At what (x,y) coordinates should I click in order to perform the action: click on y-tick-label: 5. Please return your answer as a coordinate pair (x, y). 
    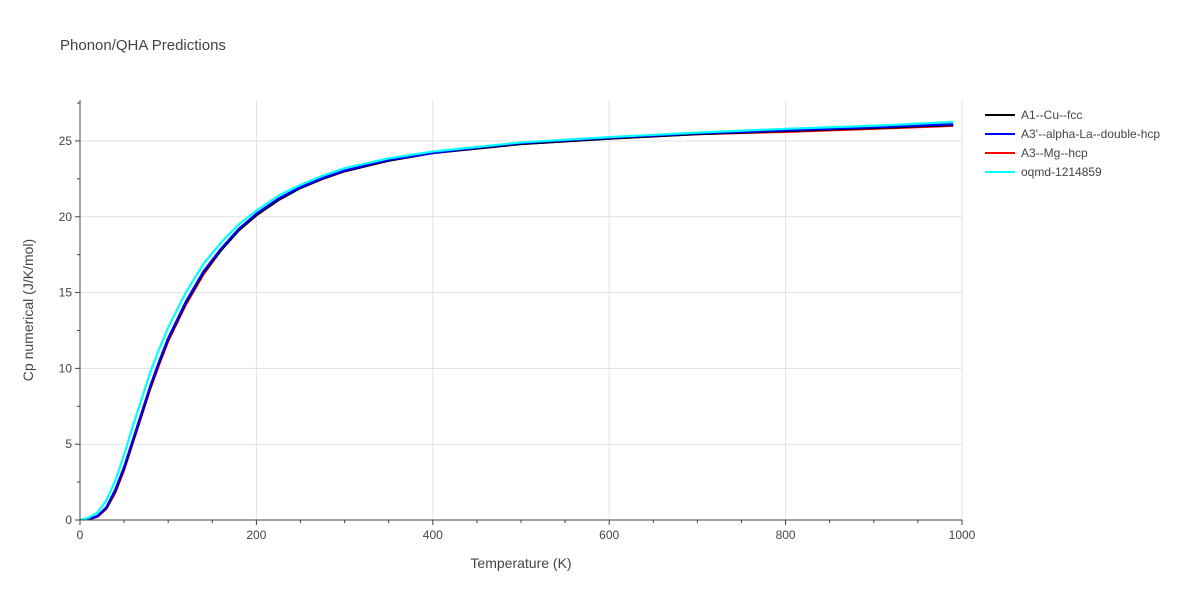
    Looking at the image, I should click on (68, 444).